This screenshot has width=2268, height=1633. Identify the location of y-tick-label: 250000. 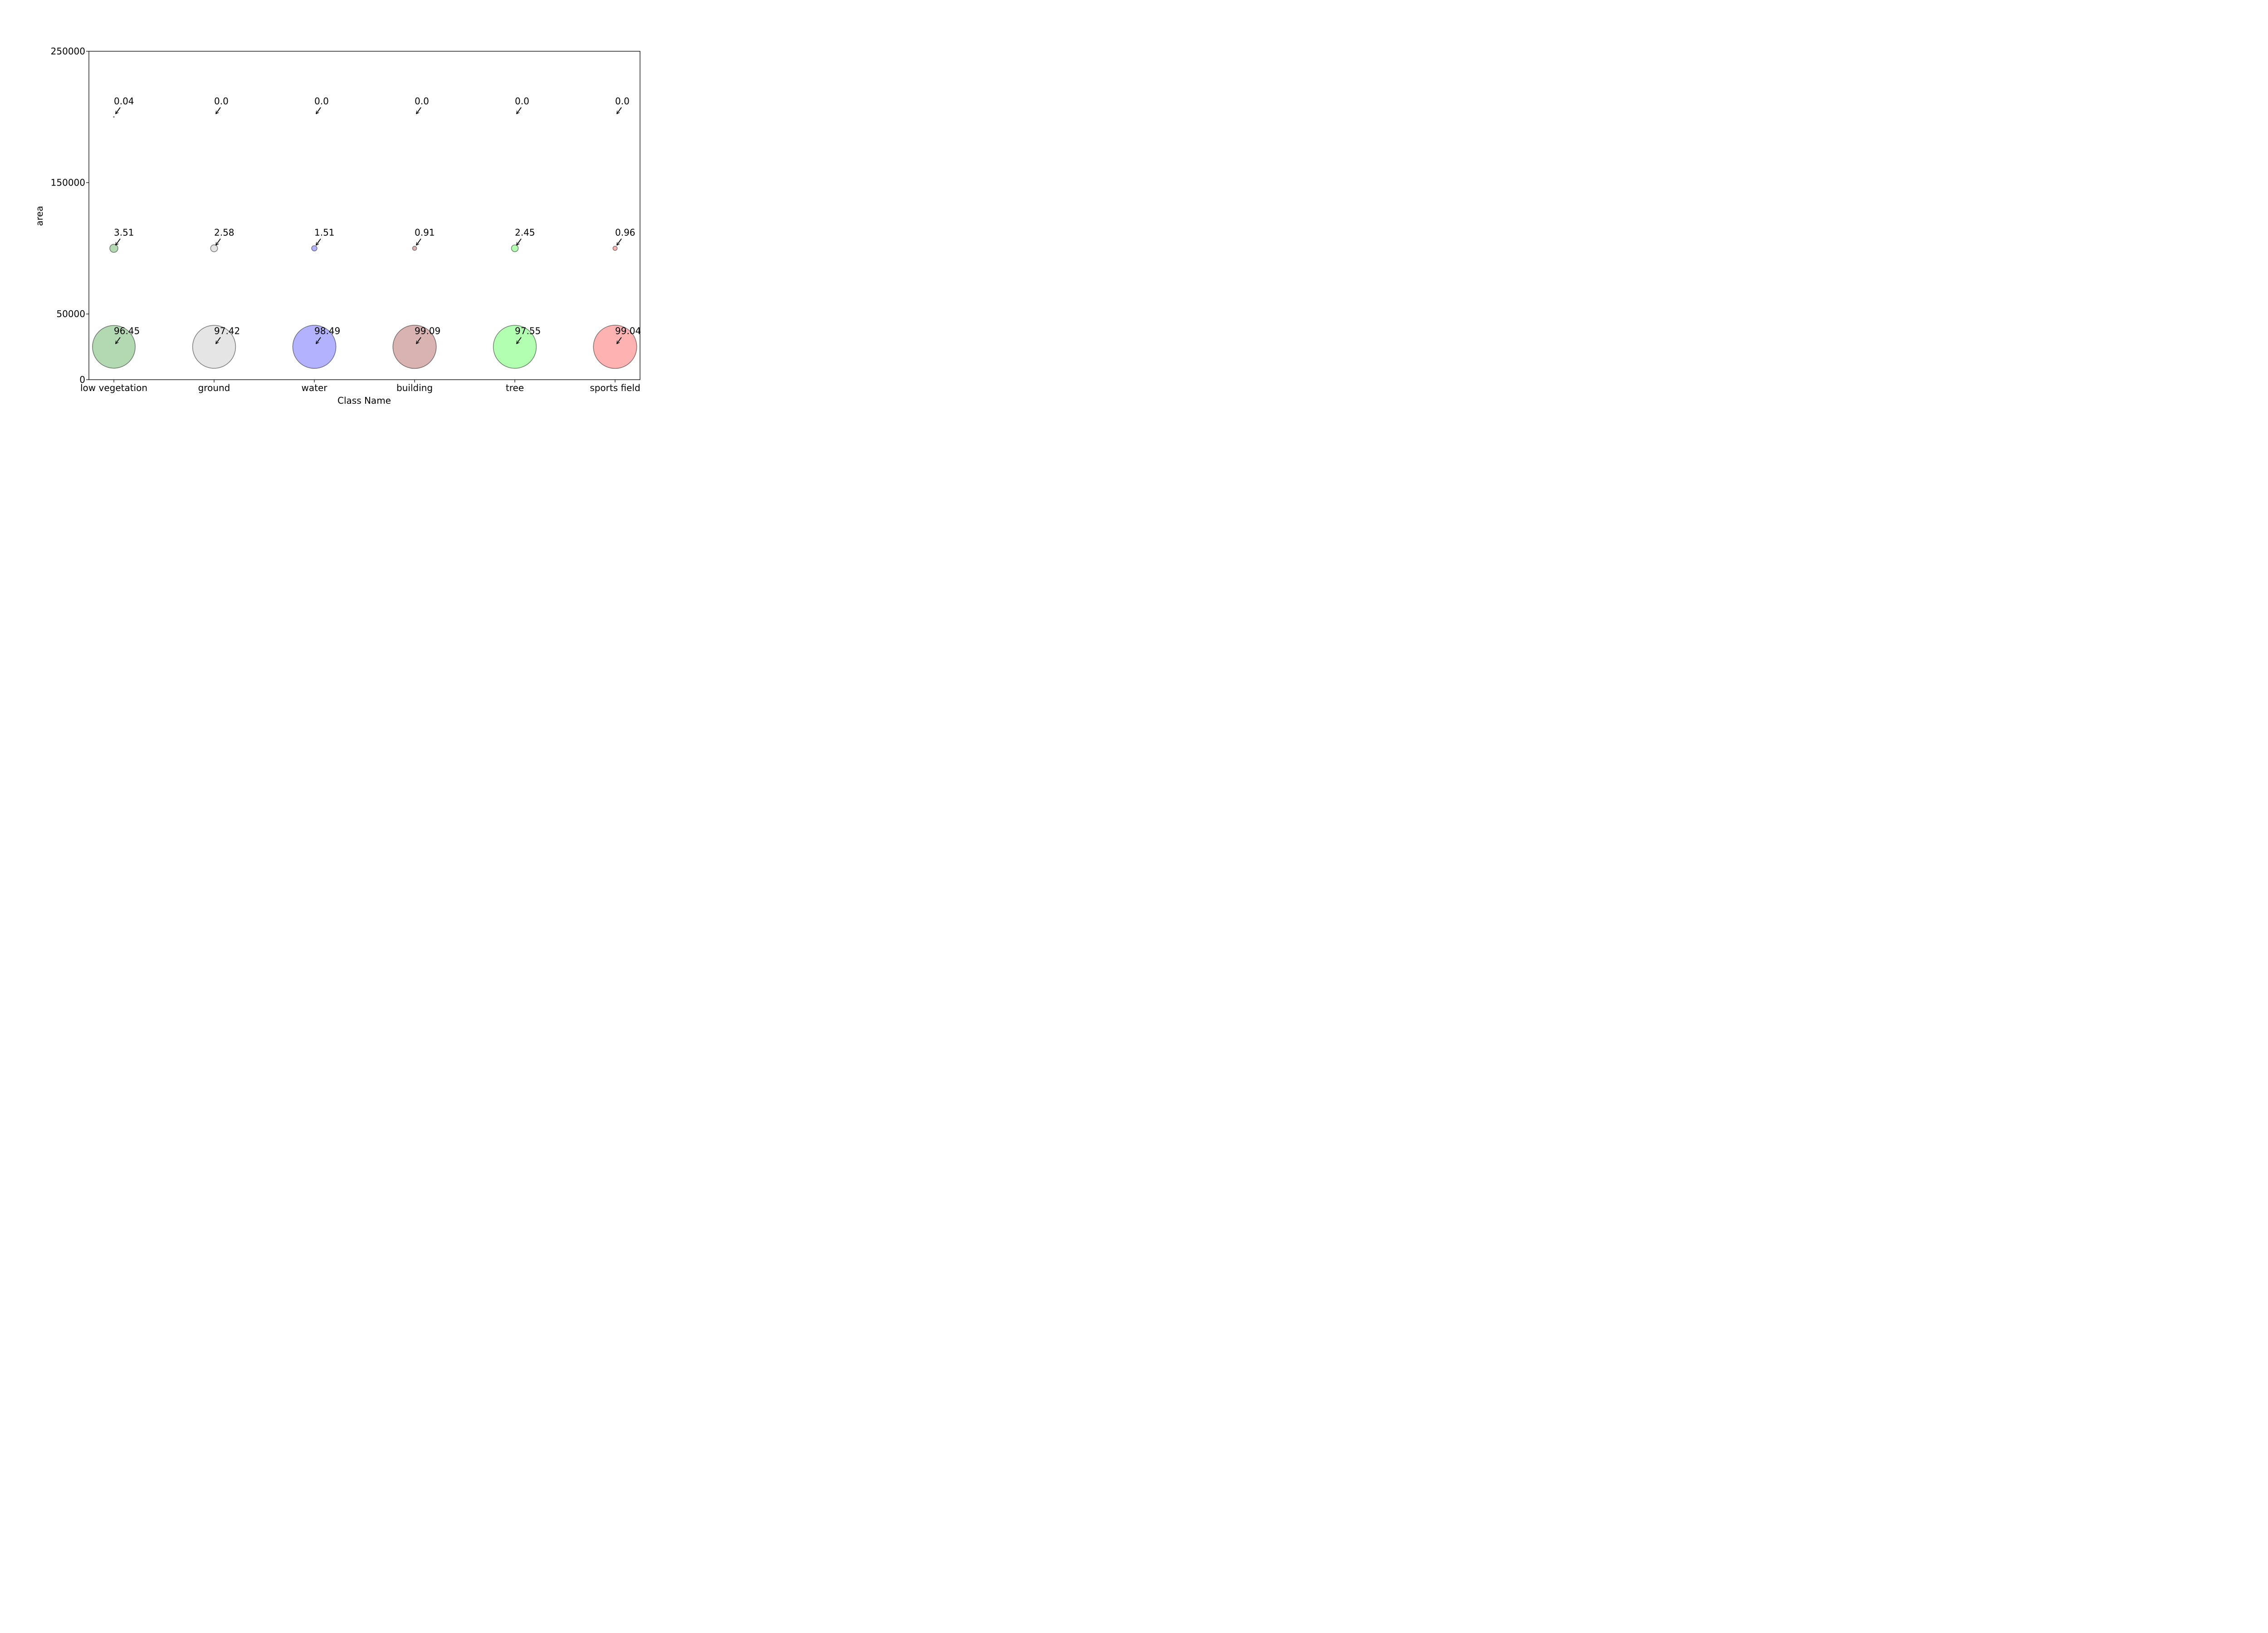
(68, 51).